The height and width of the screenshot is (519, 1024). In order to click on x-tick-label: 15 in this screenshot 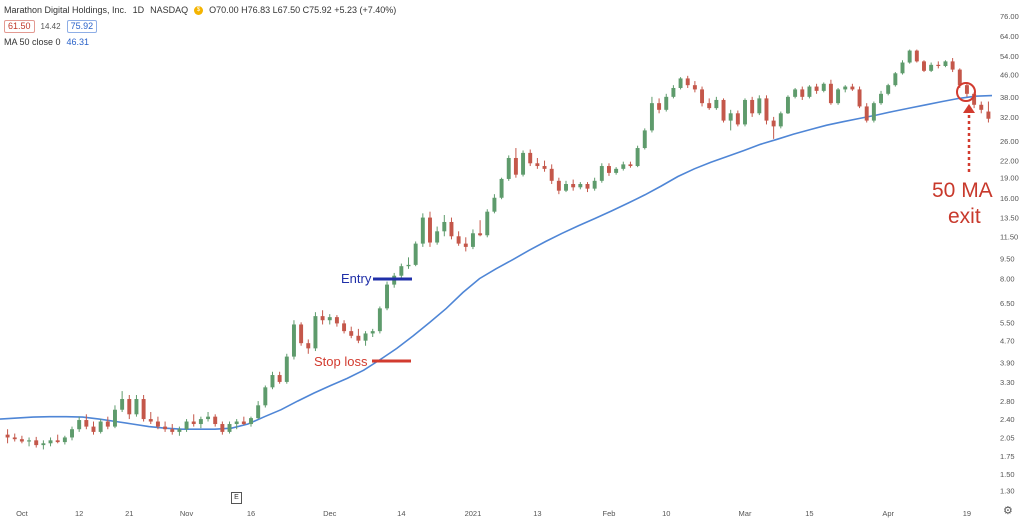, I will do `click(809, 513)`.